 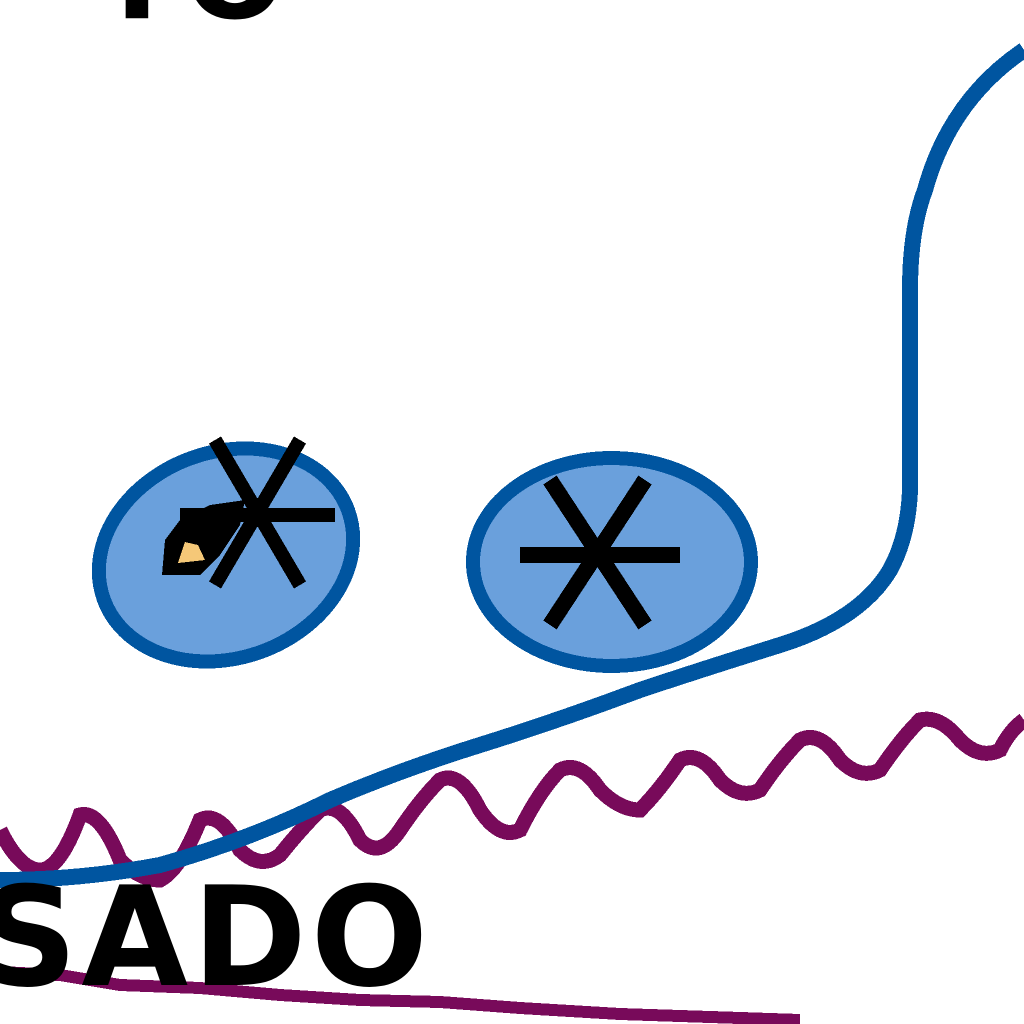 What do you see at coordinates (400, 995) in the screenshot?
I see `purple-underline` at bounding box center [400, 995].